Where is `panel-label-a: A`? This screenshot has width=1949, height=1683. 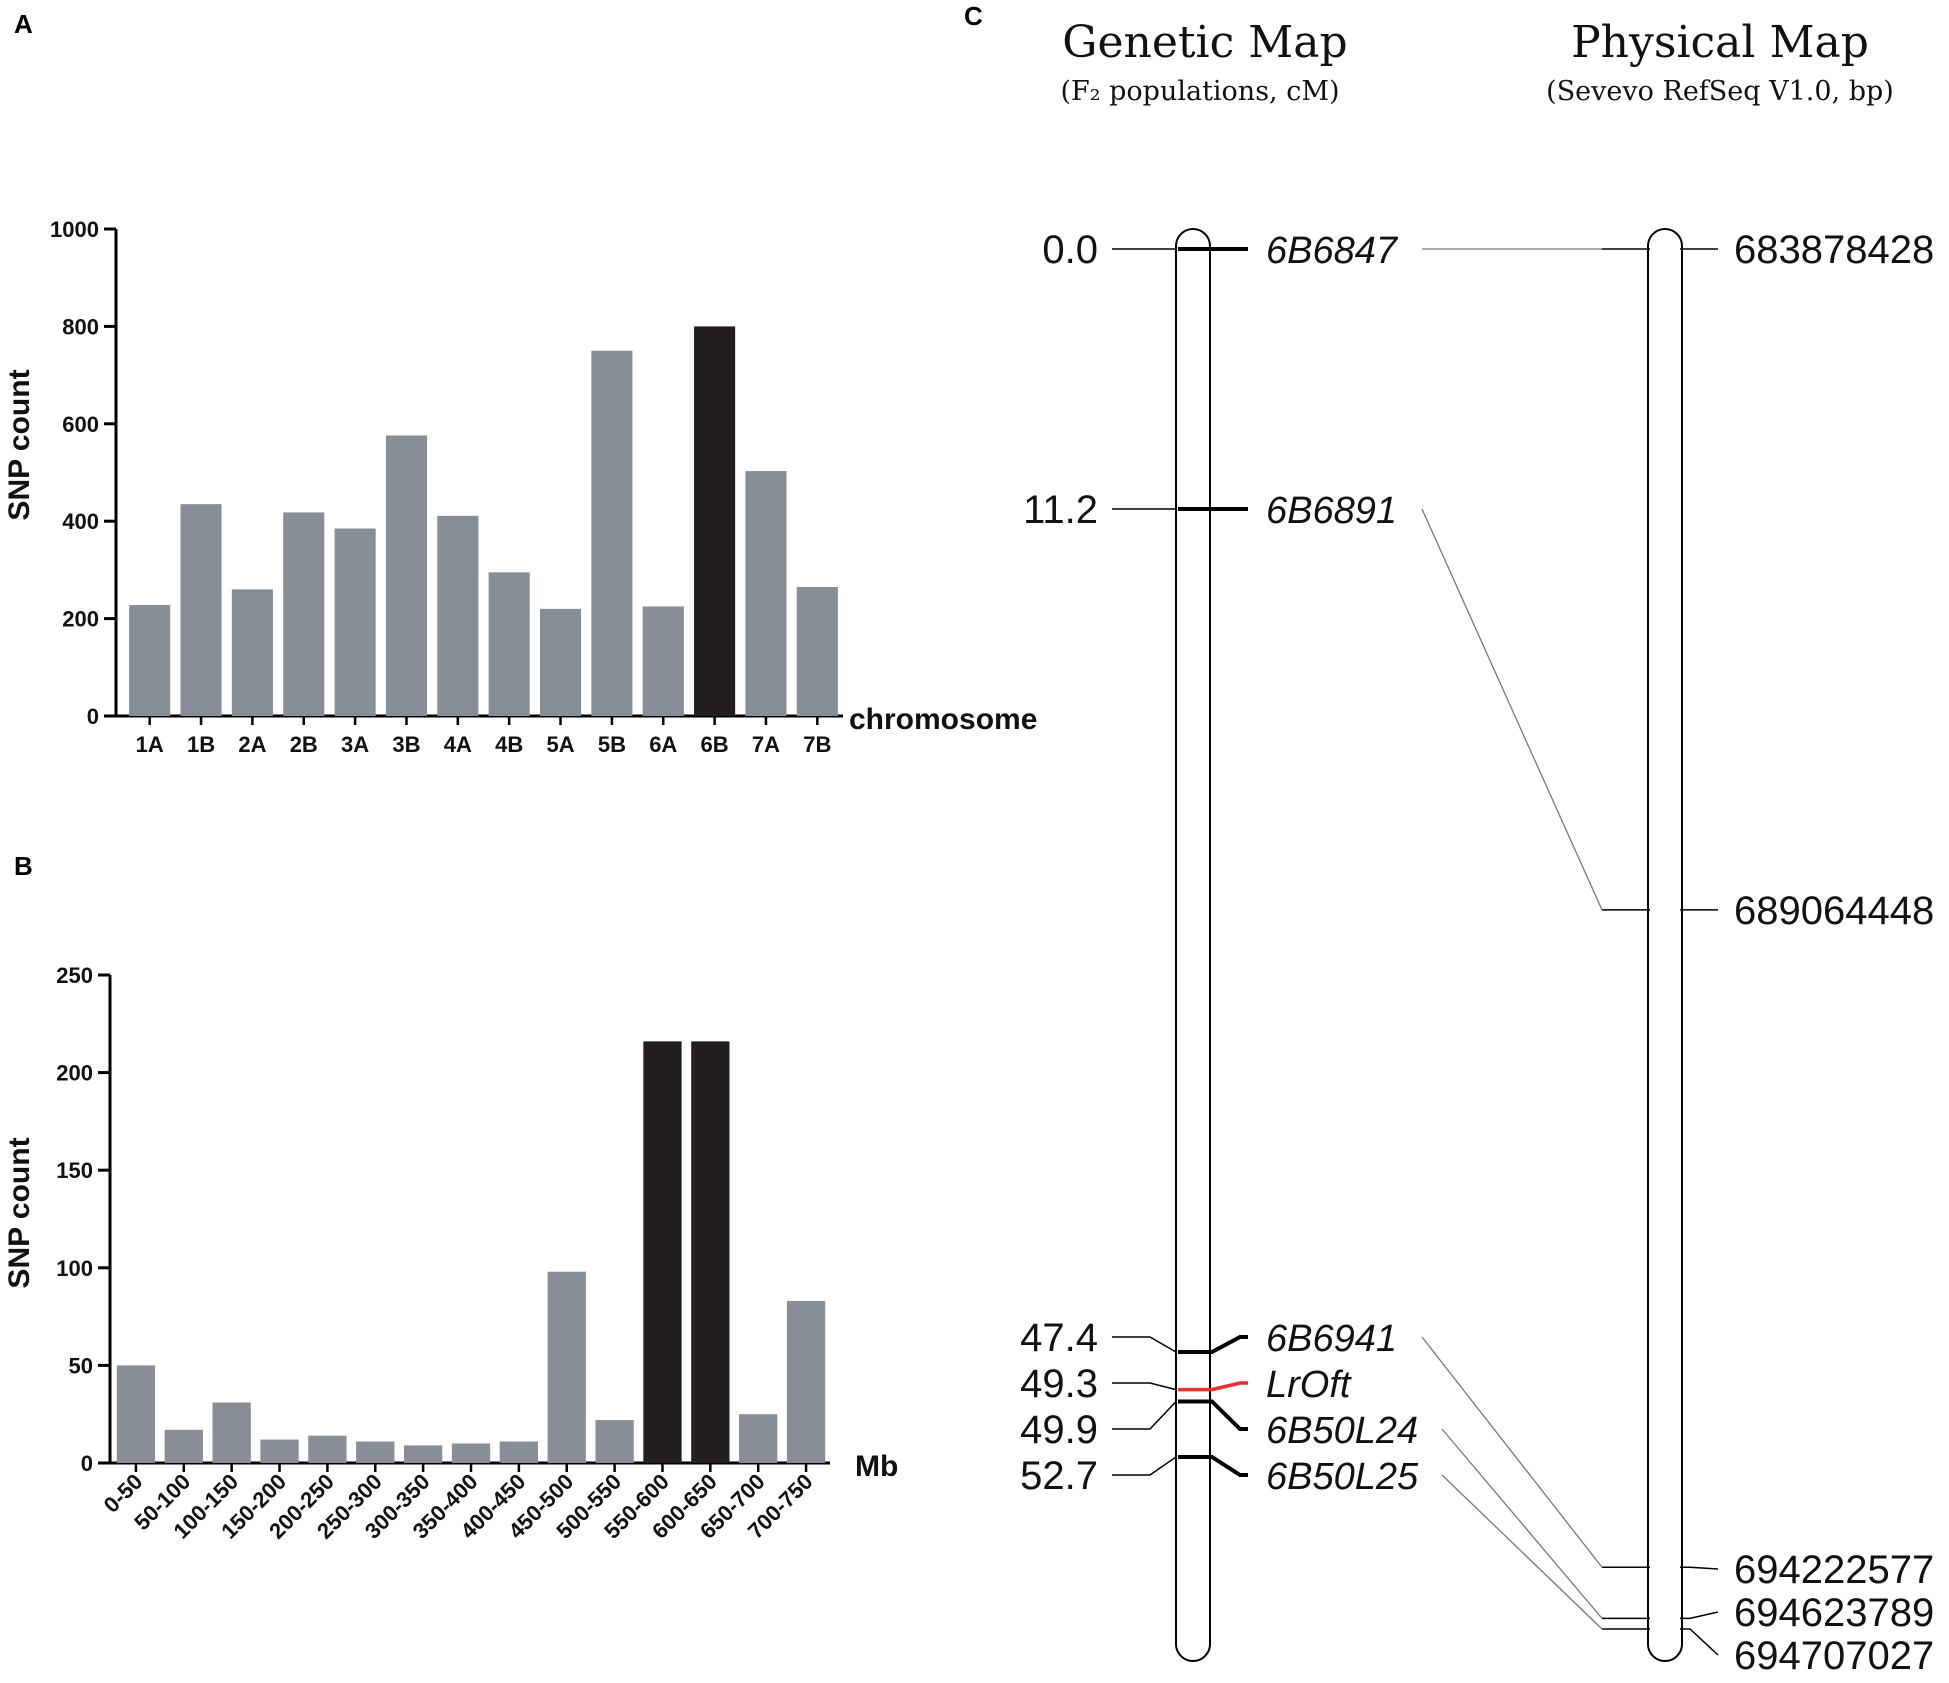 panel-label-a: A is located at coordinates (23, 24).